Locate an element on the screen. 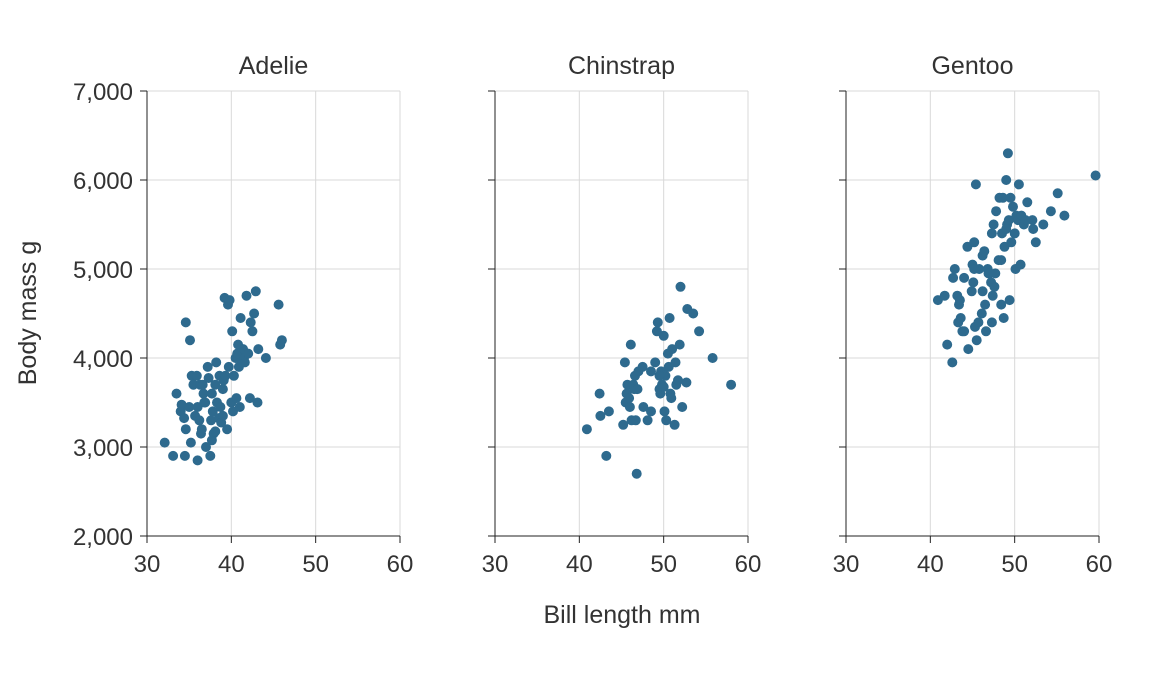  y-tick-label: 3,000 is located at coordinates (103, 448).